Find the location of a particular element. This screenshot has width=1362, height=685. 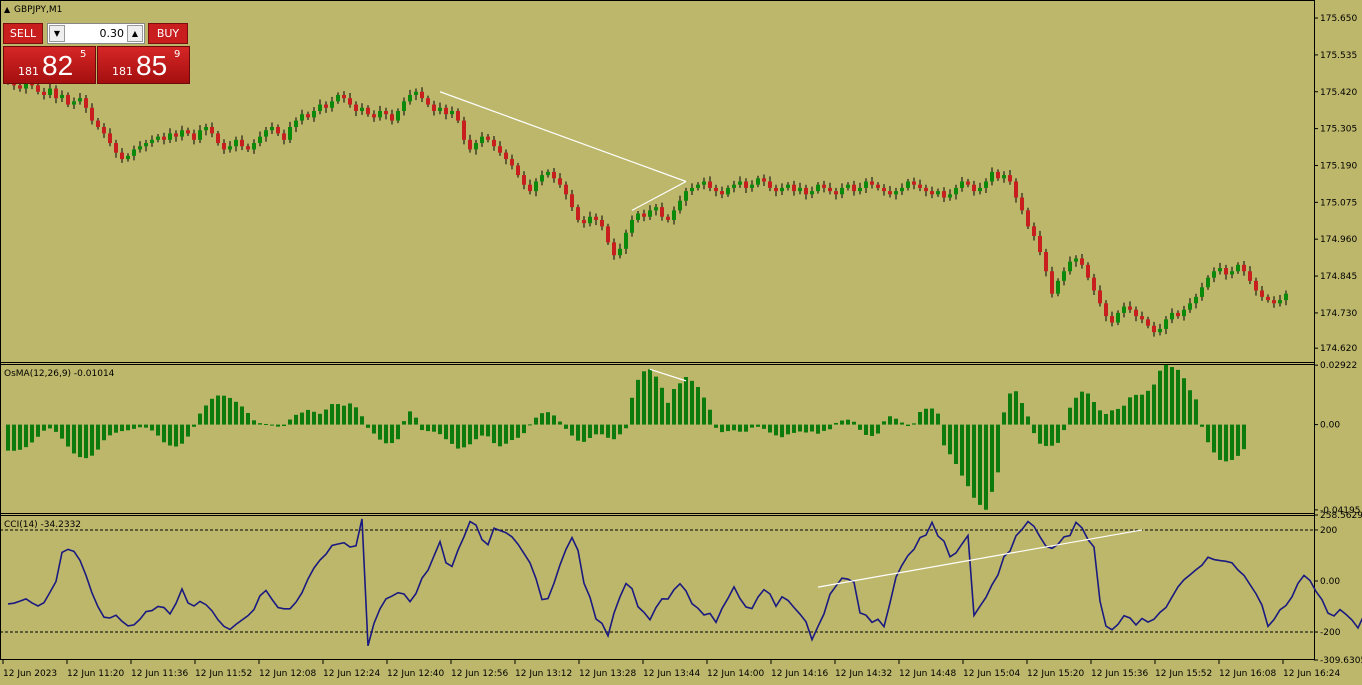

price-axis-label: 174.960 is located at coordinates (1338, 240).